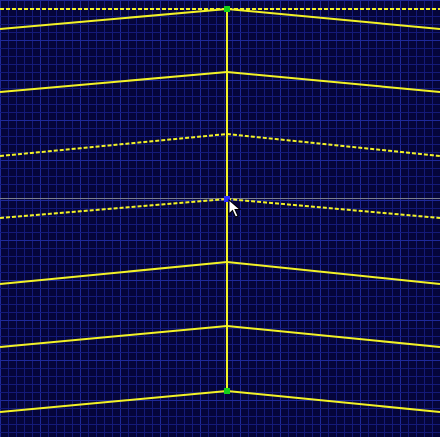  What do you see at coordinates (235, 208) in the screenshot?
I see `pointer-arrow-icon` at bounding box center [235, 208].